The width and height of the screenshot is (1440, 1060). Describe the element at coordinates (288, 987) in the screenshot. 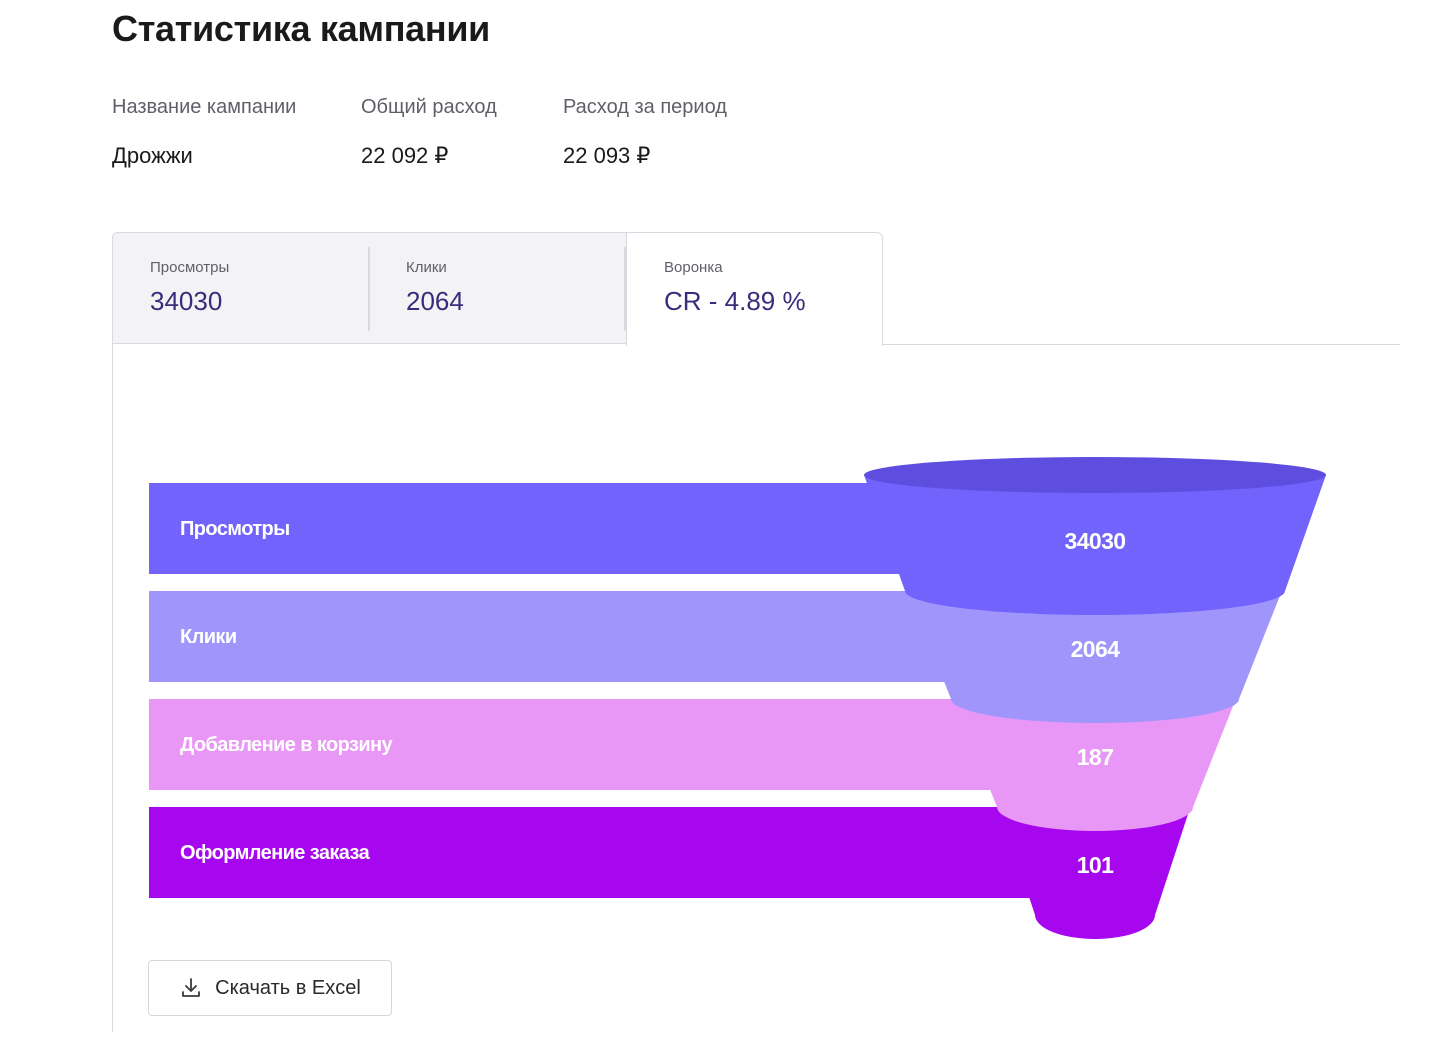

I see `download-excel-label: Скачать в Excel` at that location.